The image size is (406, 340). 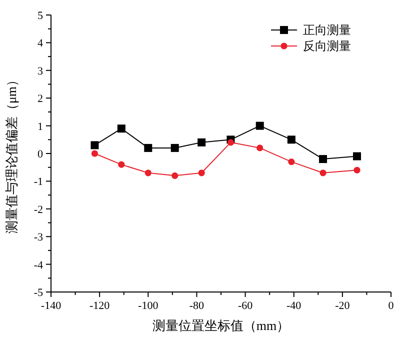 What do you see at coordinates (294, 306) in the screenshot?
I see `x-tick-label: -40` at bounding box center [294, 306].